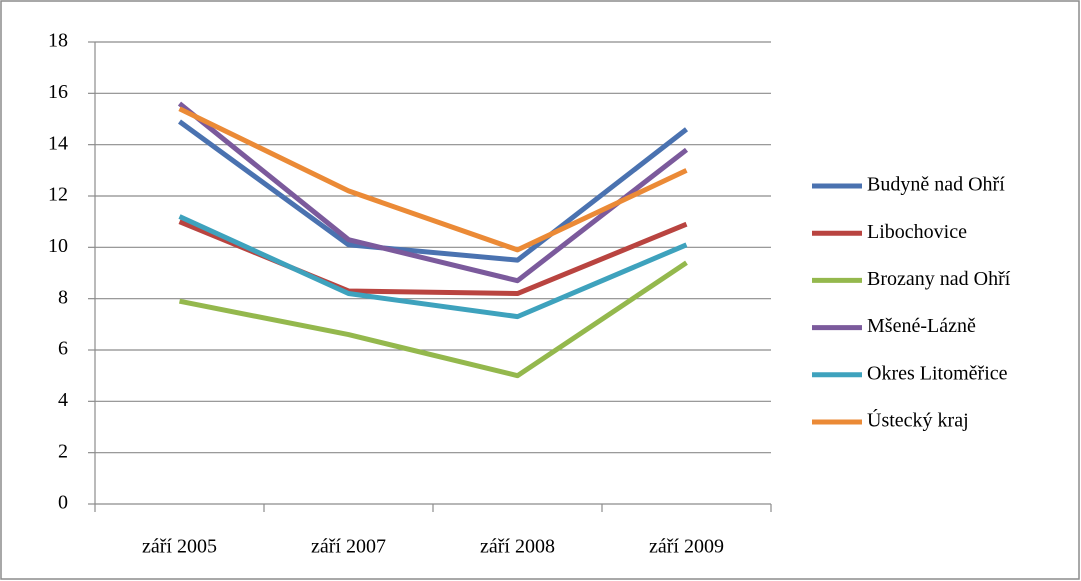 This screenshot has width=1081, height=581. What do you see at coordinates (63, 503) in the screenshot?
I see `y-tick-label: 0` at bounding box center [63, 503].